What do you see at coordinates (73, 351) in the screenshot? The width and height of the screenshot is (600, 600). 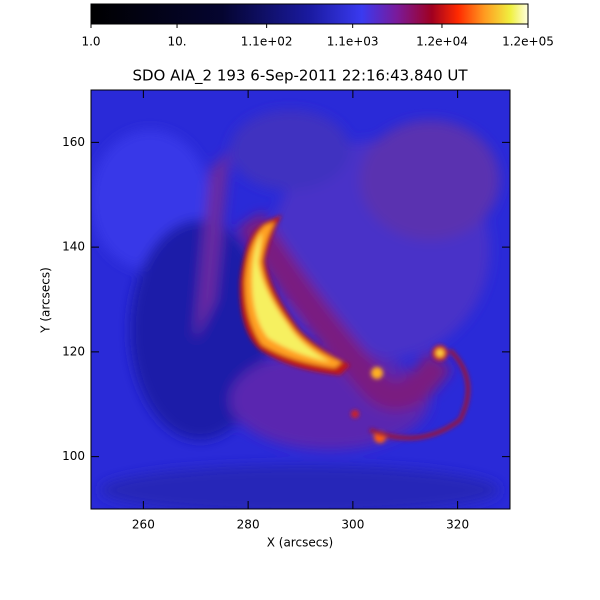 I see `y-tick-label: 120` at bounding box center [73, 351].